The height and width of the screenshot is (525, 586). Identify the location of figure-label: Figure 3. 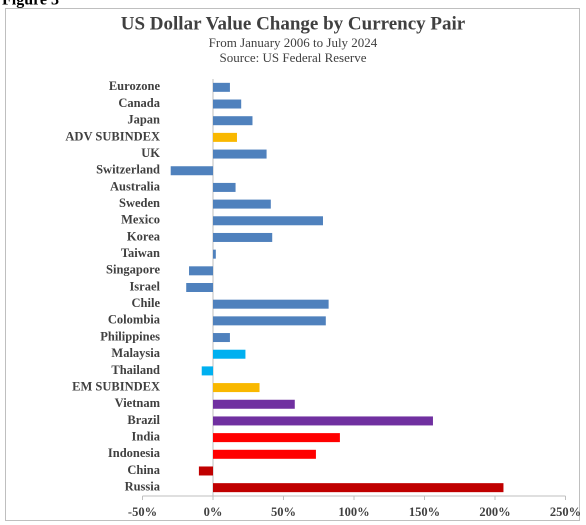
(30, 4).